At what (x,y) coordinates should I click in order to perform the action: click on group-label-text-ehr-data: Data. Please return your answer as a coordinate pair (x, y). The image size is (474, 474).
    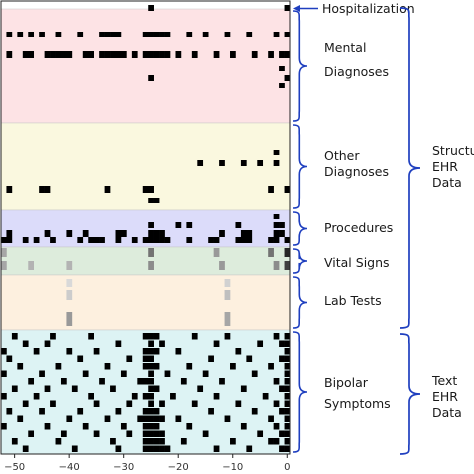
    Looking at the image, I should click on (447, 412).